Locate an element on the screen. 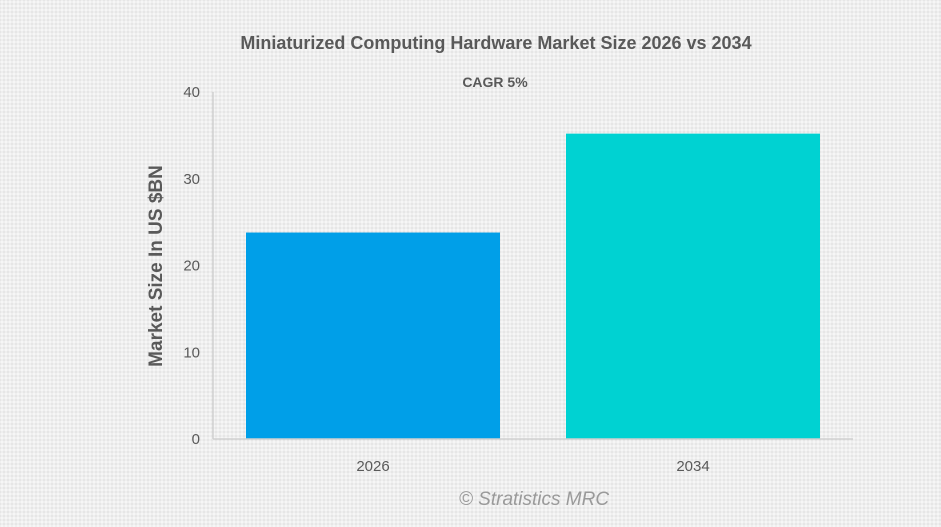 The width and height of the screenshot is (941, 527). chart-subtitle: CAGR 5% is located at coordinates (495, 82).